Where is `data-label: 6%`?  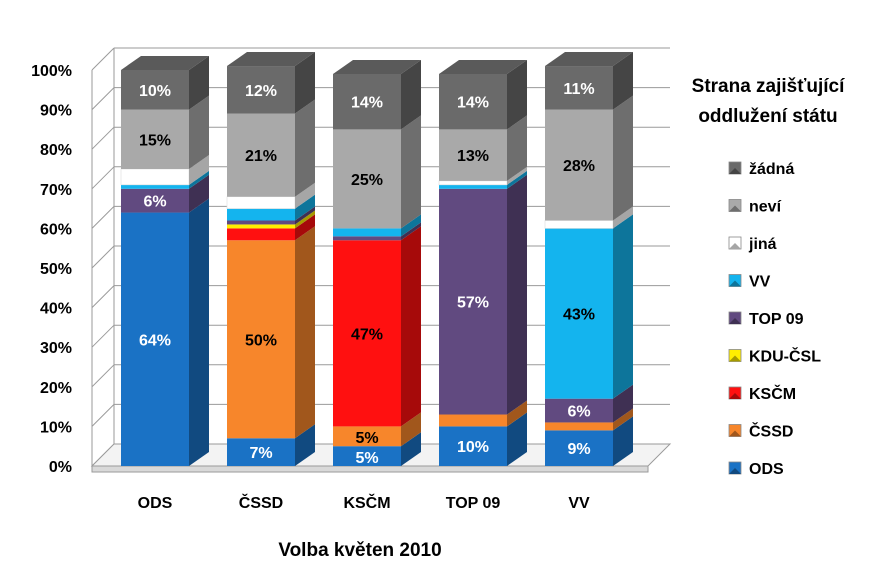 data-label: 6% is located at coordinates (154, 202).